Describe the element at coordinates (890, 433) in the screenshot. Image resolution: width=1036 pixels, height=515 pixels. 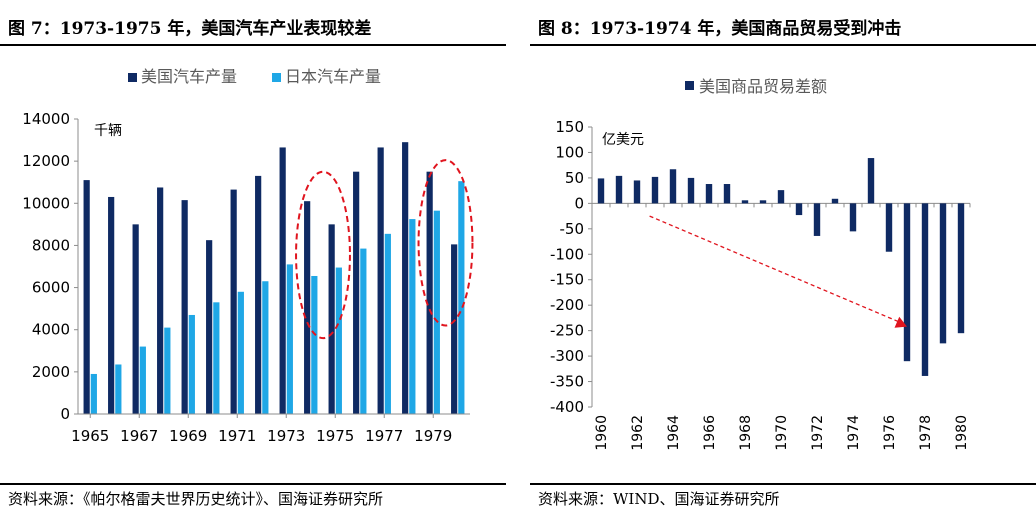
I see `x-tick-label: 1976` at that location.